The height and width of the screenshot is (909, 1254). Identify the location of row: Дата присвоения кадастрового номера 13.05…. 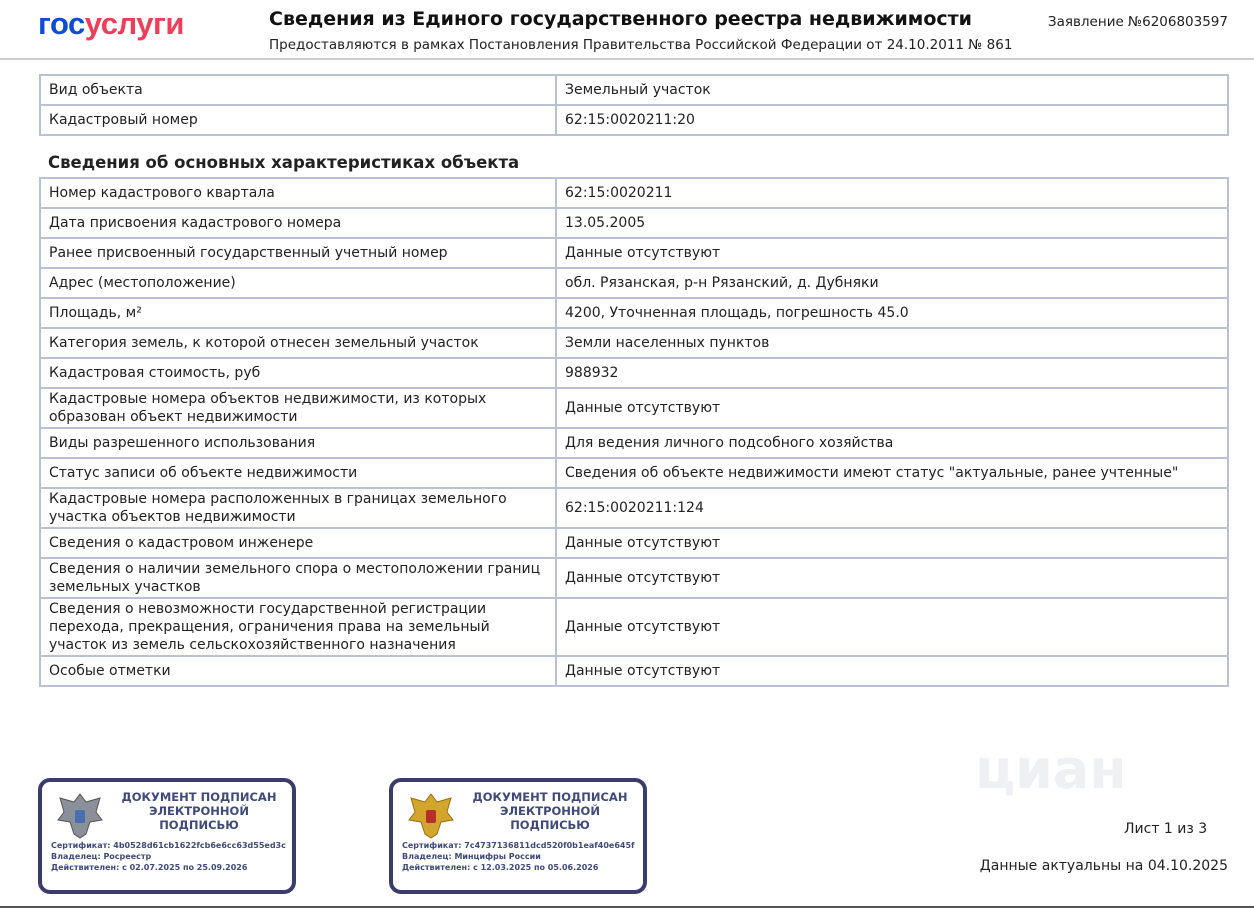
(634, 223).